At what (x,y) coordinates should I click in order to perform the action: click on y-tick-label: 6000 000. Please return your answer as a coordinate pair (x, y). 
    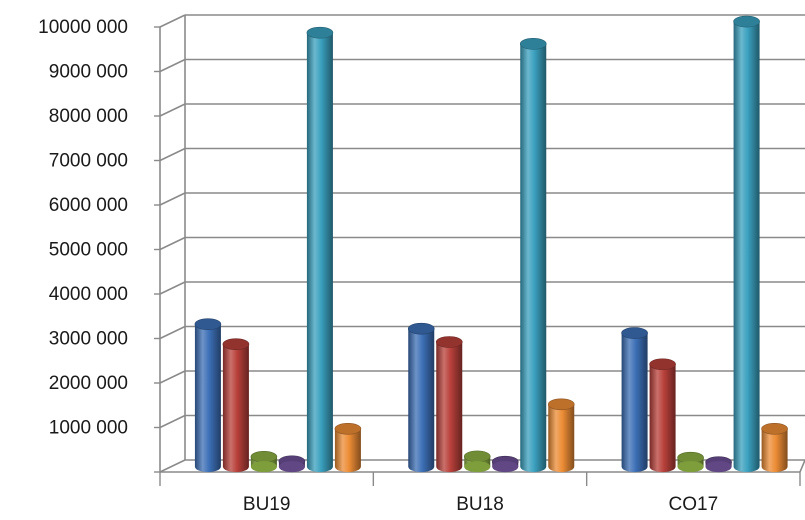
    Looking at the image, I should click on (88, 205).